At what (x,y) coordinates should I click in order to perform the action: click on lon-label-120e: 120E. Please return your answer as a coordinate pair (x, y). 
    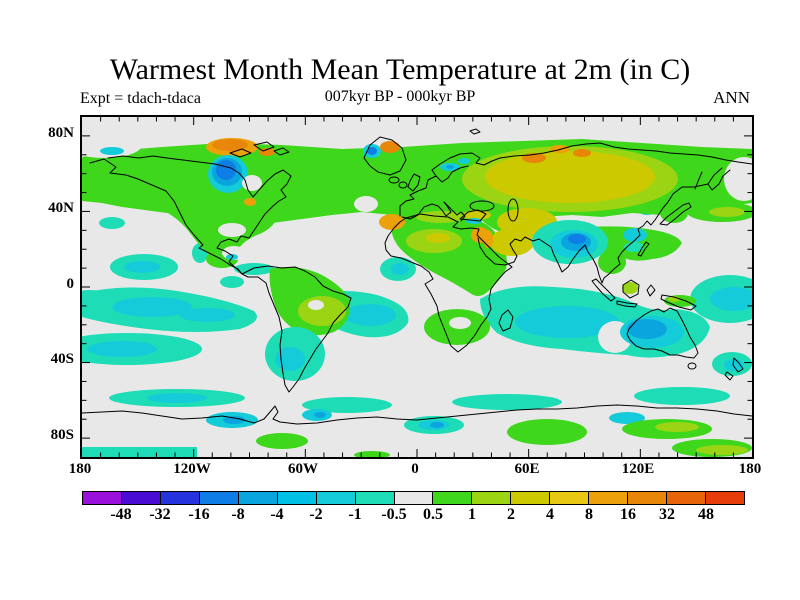
    Looking at the image, I should click on (638, 469).